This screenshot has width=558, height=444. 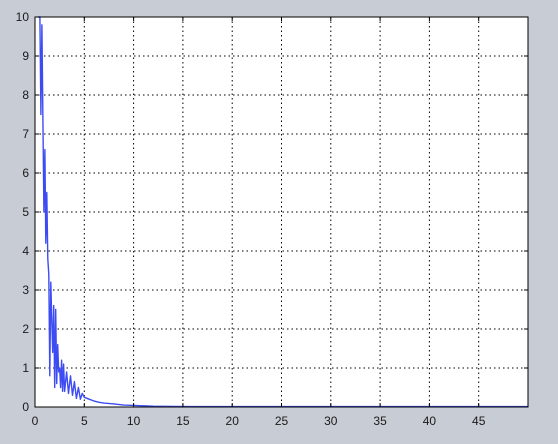 I want to click on y-tick-label: 6, so click(x=25, y=173).